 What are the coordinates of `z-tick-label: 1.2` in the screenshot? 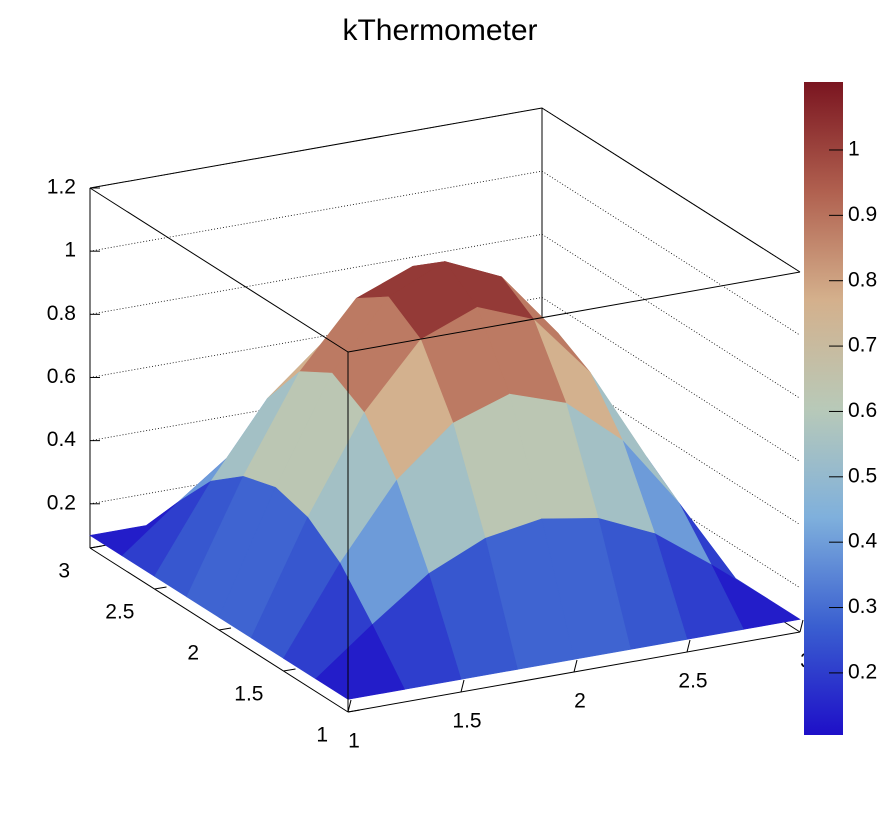 It's located at (61, 187).